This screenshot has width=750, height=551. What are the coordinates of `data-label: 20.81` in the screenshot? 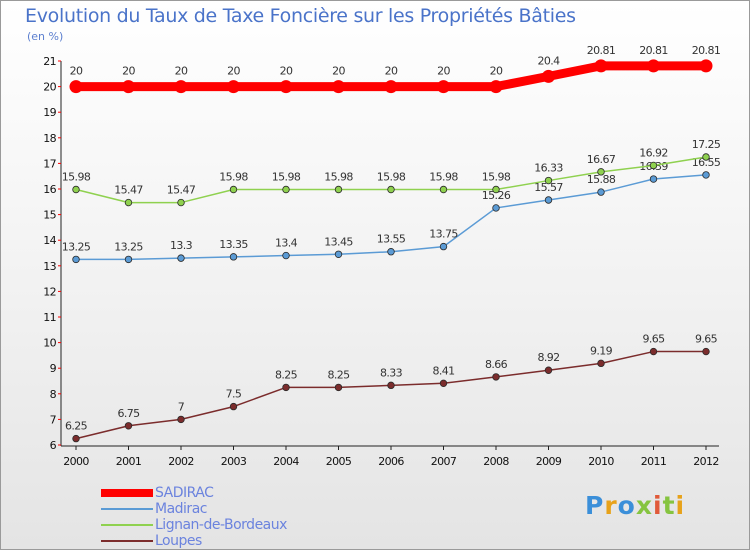 It's located at (706, 50).